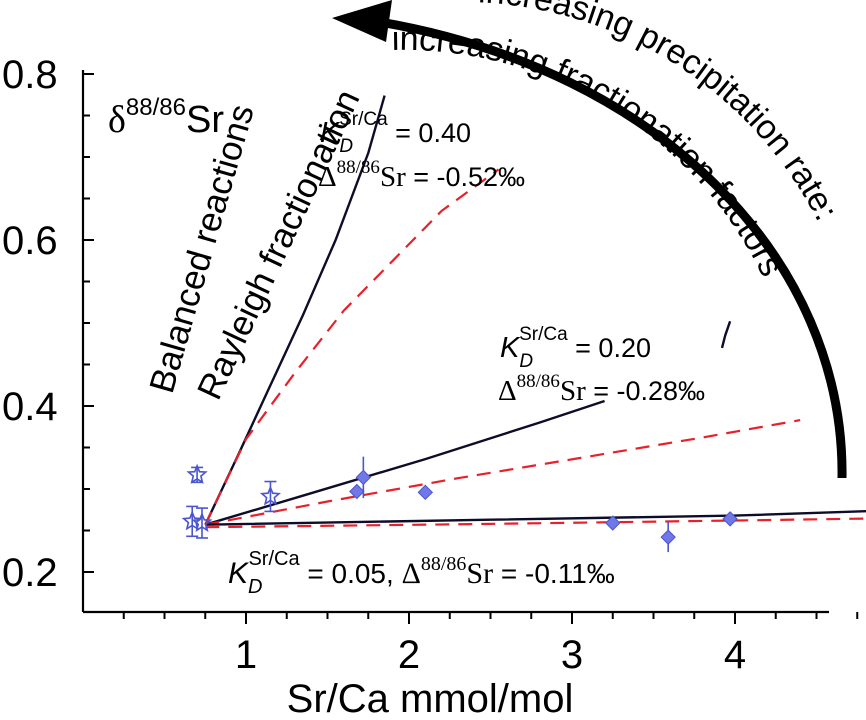 The height and width of the screenshot is (720, 866). I want to click on title-sr: Sr, so click(205, 120).